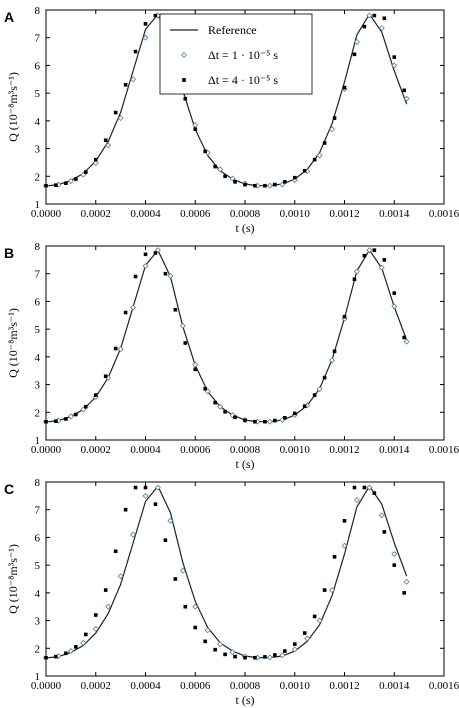 This screenshot has width=459, height=708. I want to click on x-tick-label: 0.0016, so click(444, 450).